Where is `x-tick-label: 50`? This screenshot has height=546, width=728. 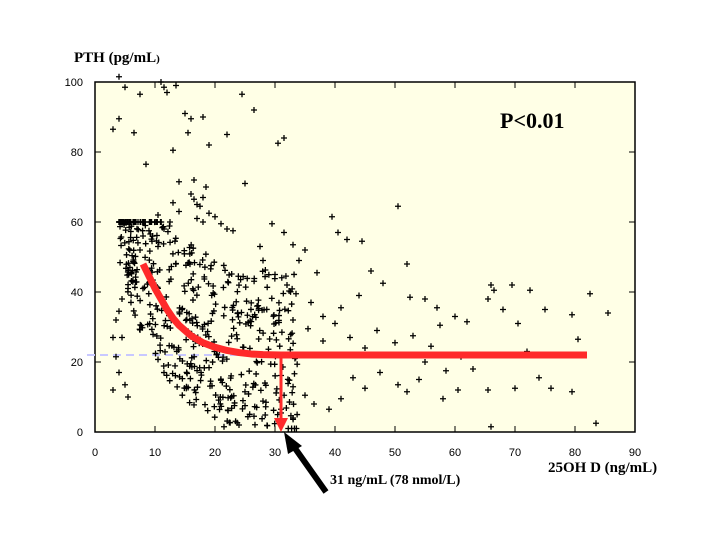 x-tick-label: 50 is located at coordinates (395, 453).